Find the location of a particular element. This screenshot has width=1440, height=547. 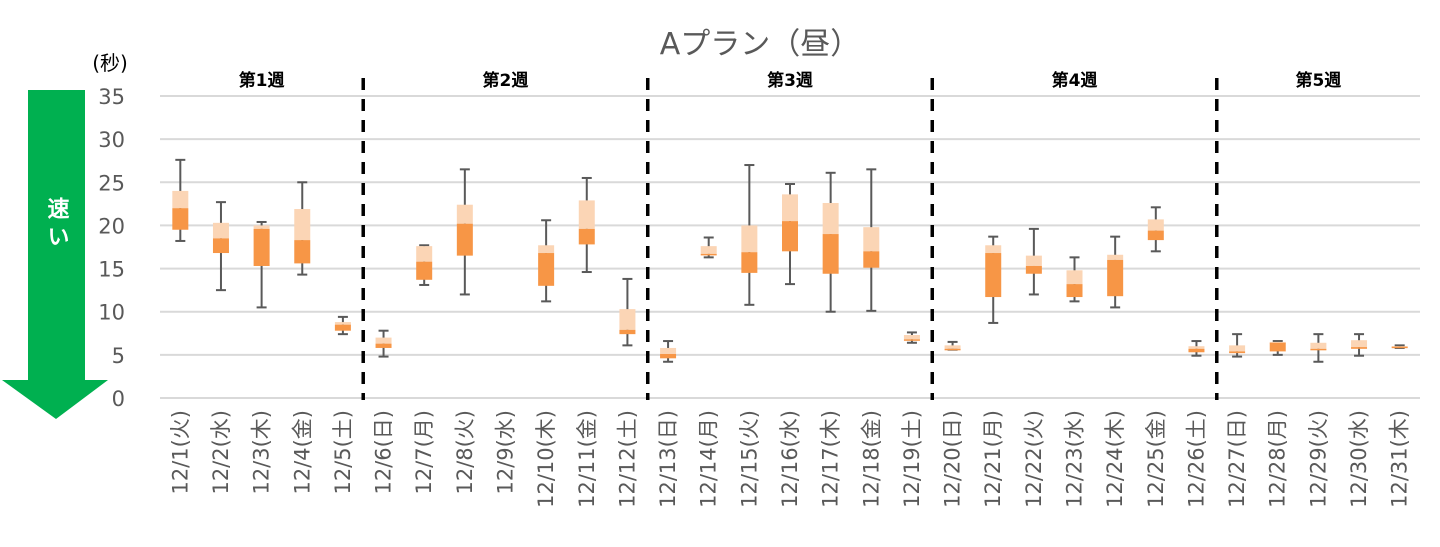

week-label: 第5週 is located at coordinates (1318, 80).